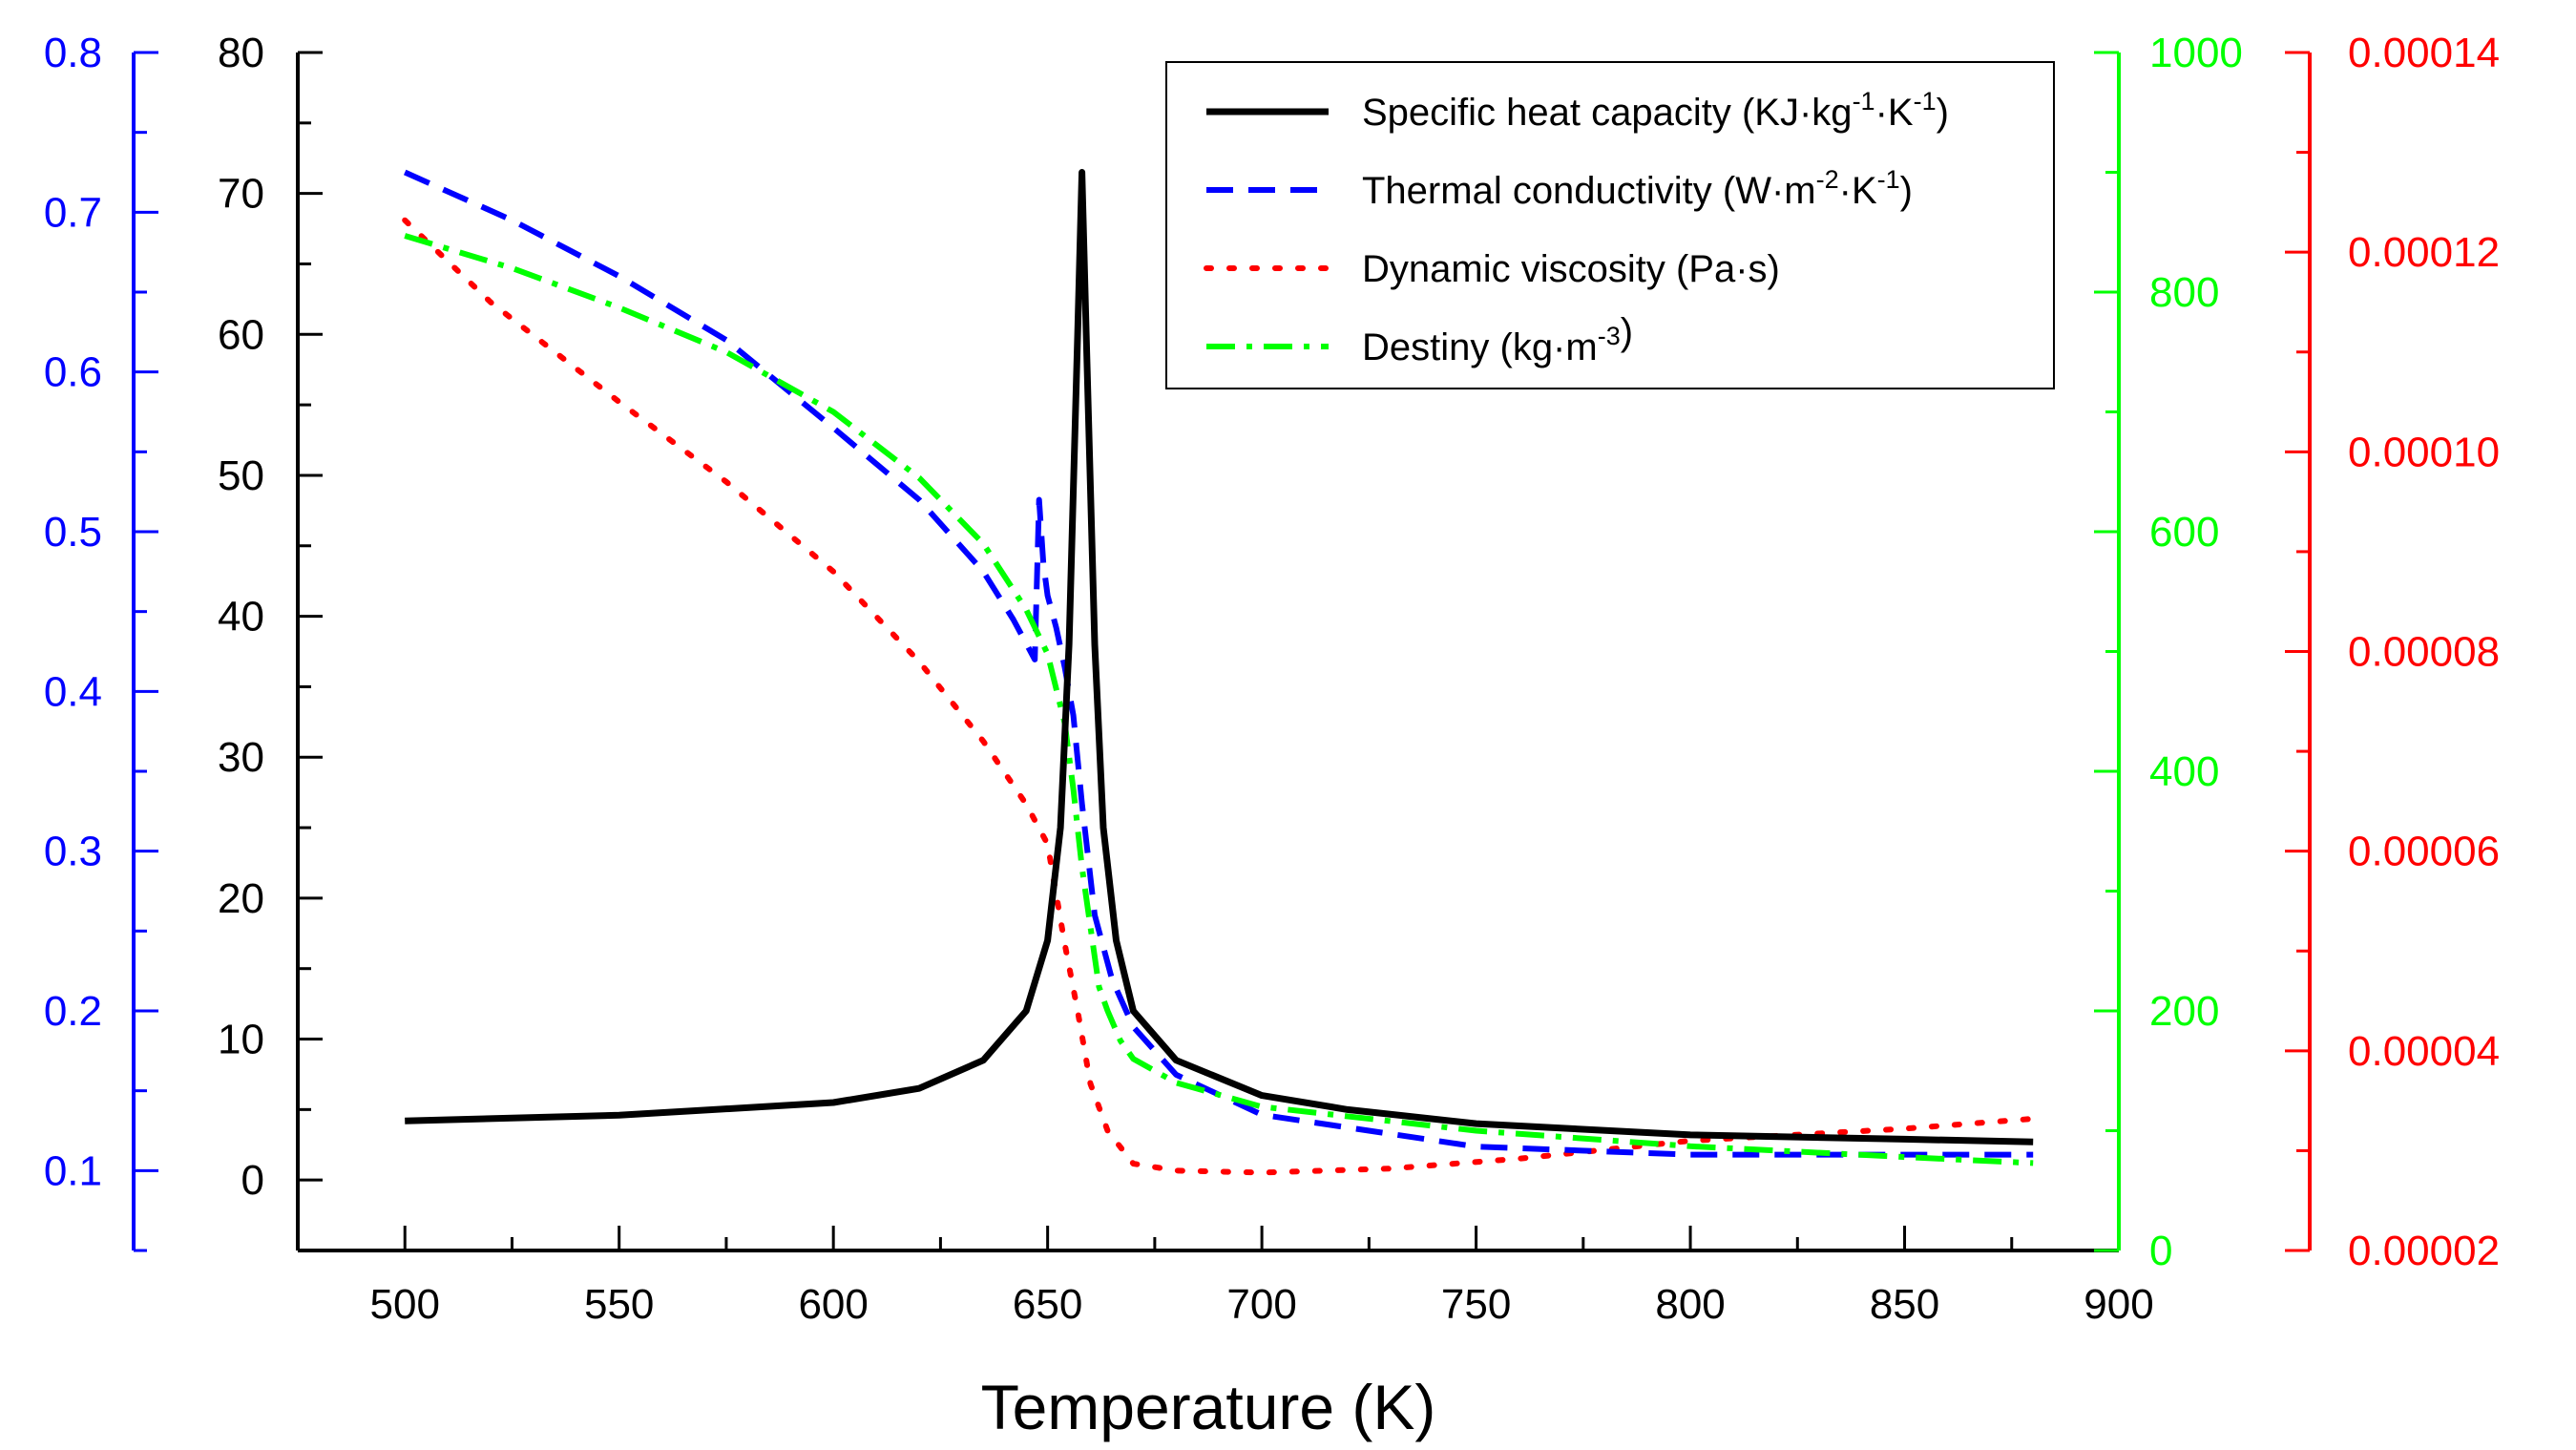 The height and width of the screenshot is (1450, 2576). I want to click on y-tick-label: 0.2, so click(73, 1011).